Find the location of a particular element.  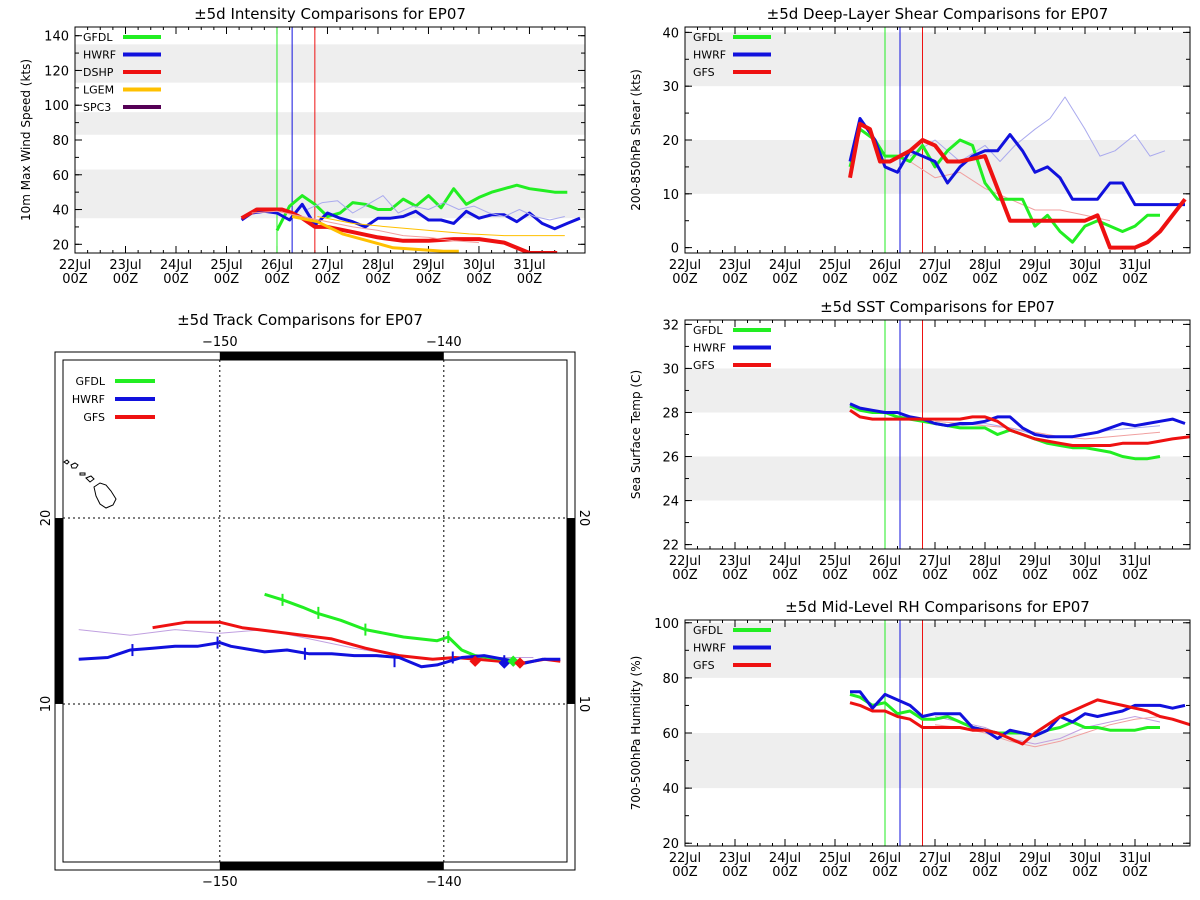

latitude-label-right: 10 is located at coordinates (583, 704).